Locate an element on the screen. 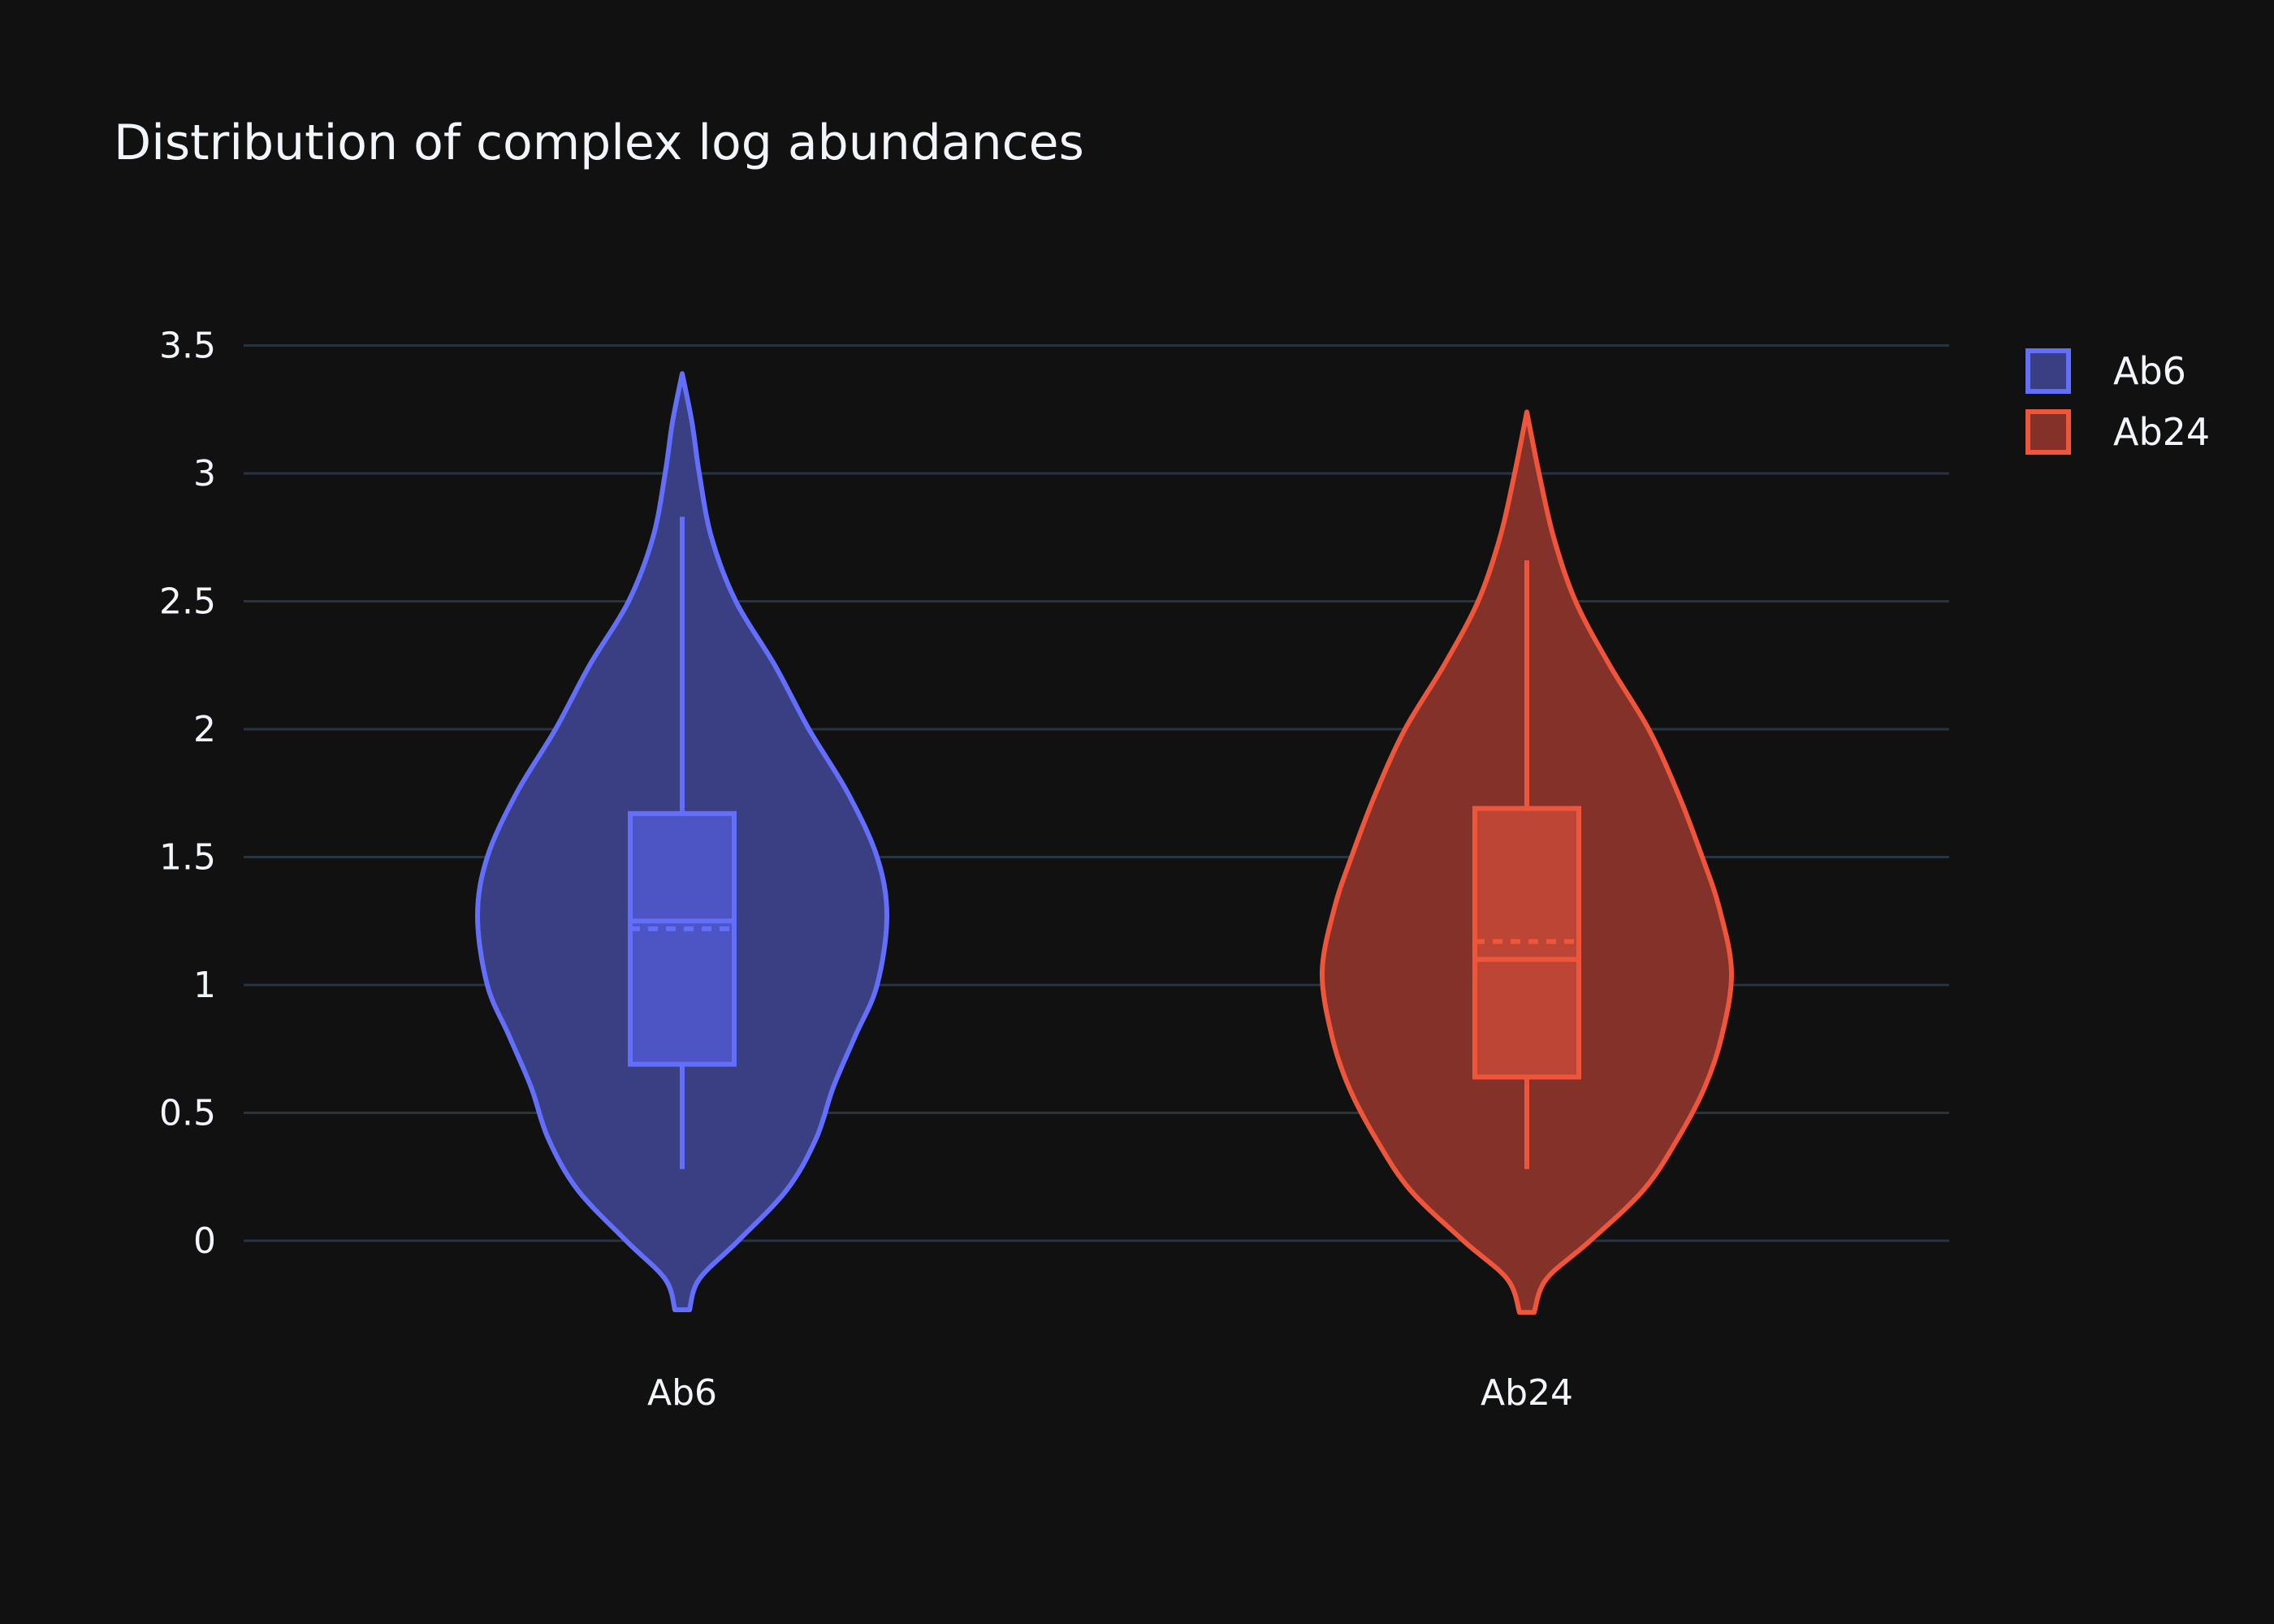 The image size is (2274, 1624). y-tick-label: 3 is located at coordinates (204, 474).